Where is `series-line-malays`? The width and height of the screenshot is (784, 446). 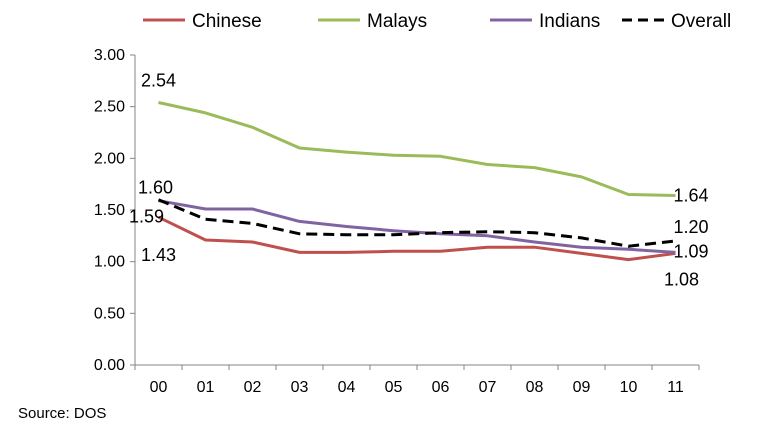
series-line-malays is located at coordinates (417, 149).